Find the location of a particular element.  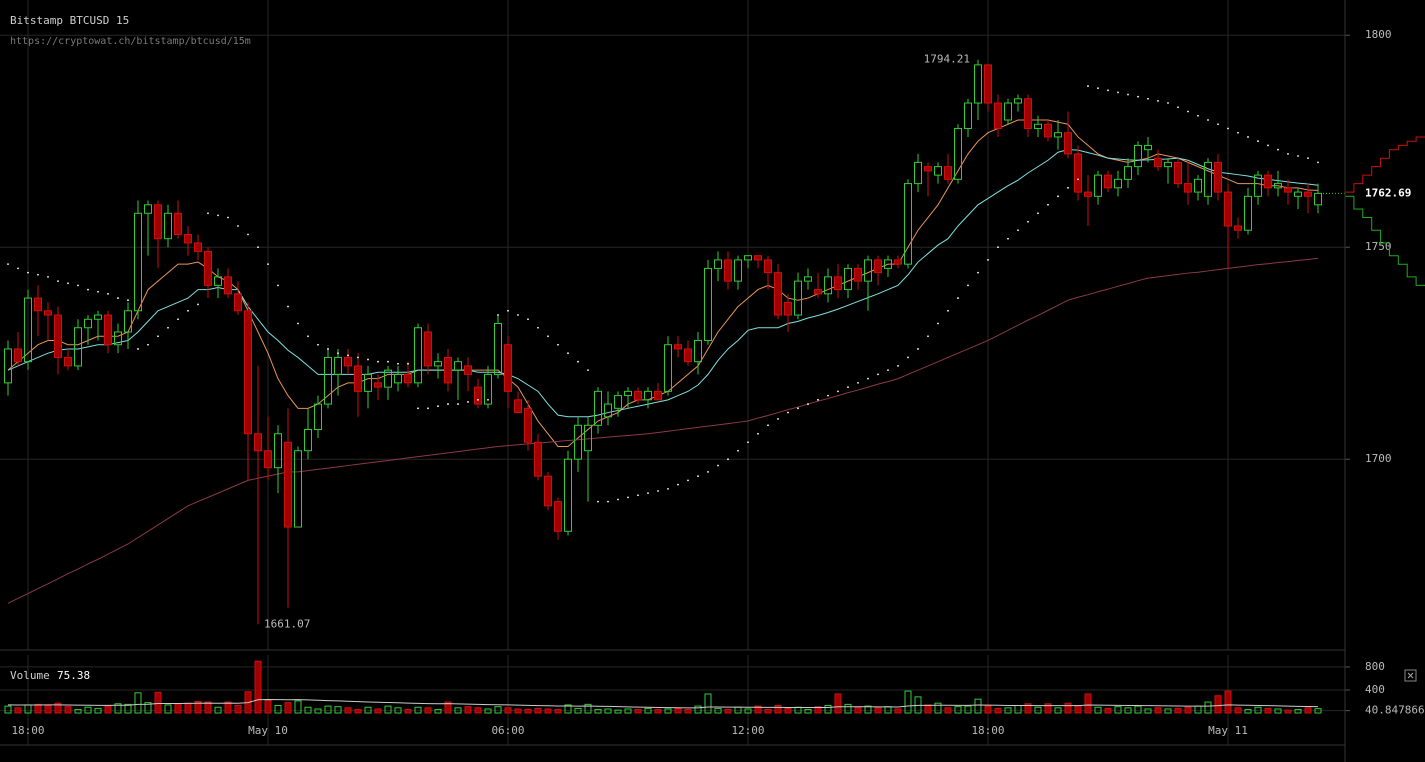

close-panel-button is located at coordinates (1410, 675).